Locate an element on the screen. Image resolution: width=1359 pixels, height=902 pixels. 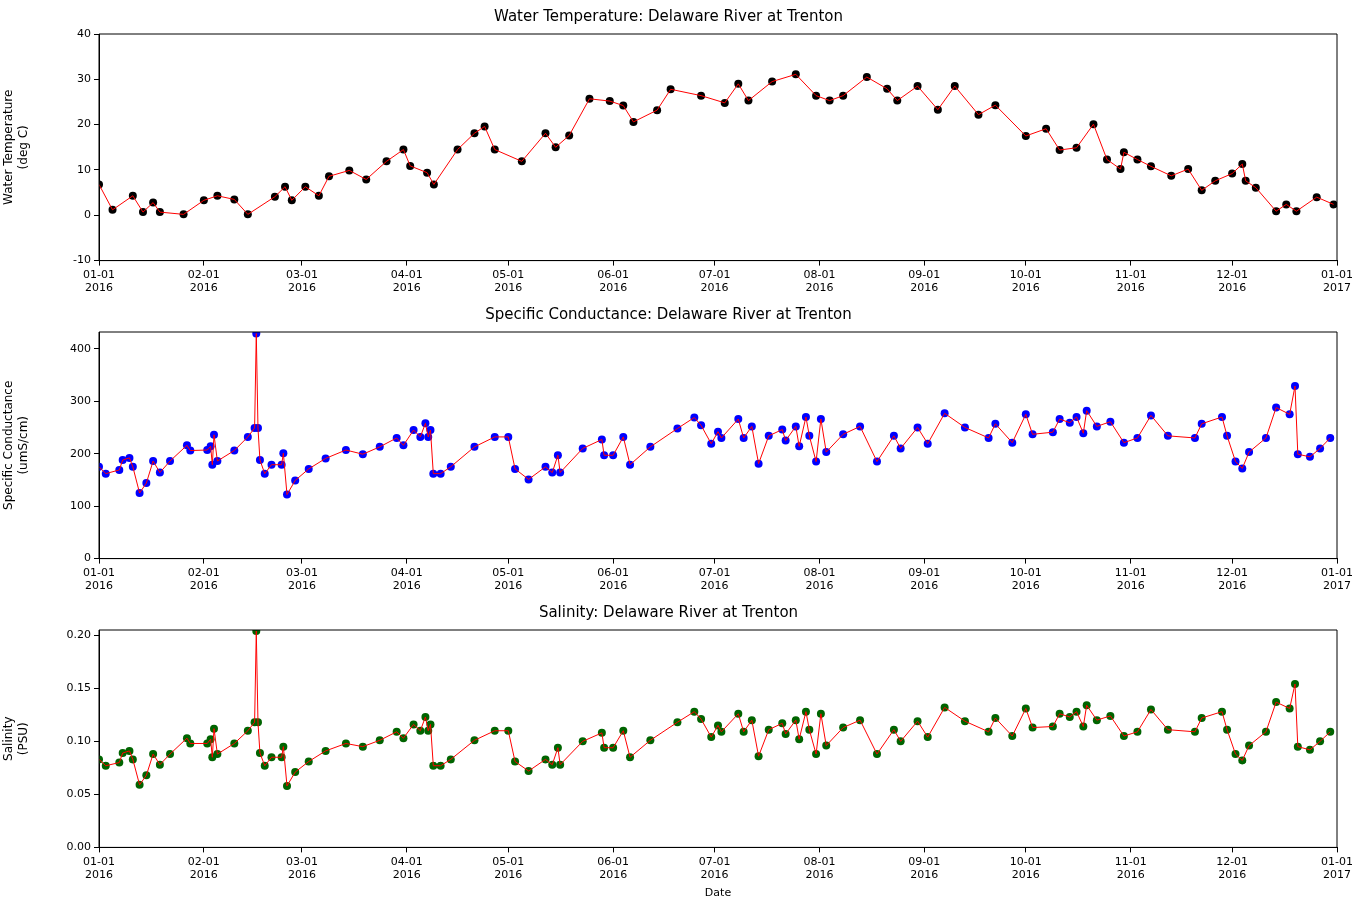
x-axis-title: Date is located at coordinates (718, 893).